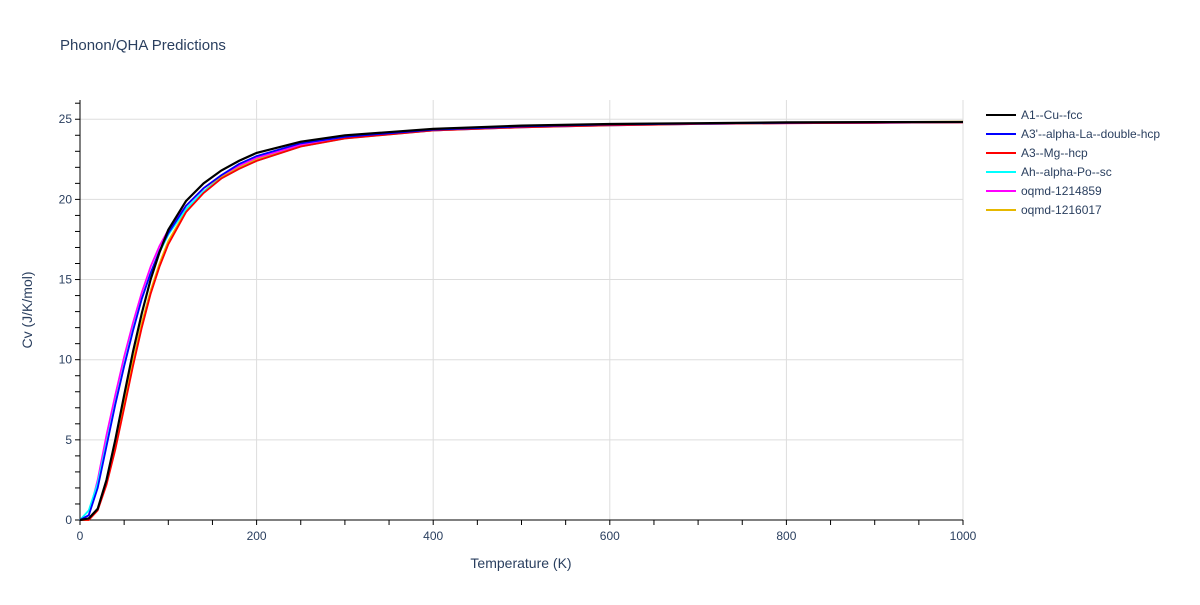 The height and width of the screenshot is (605, 1200). I want to click on y-tick-label: 15, so click(66, 280).